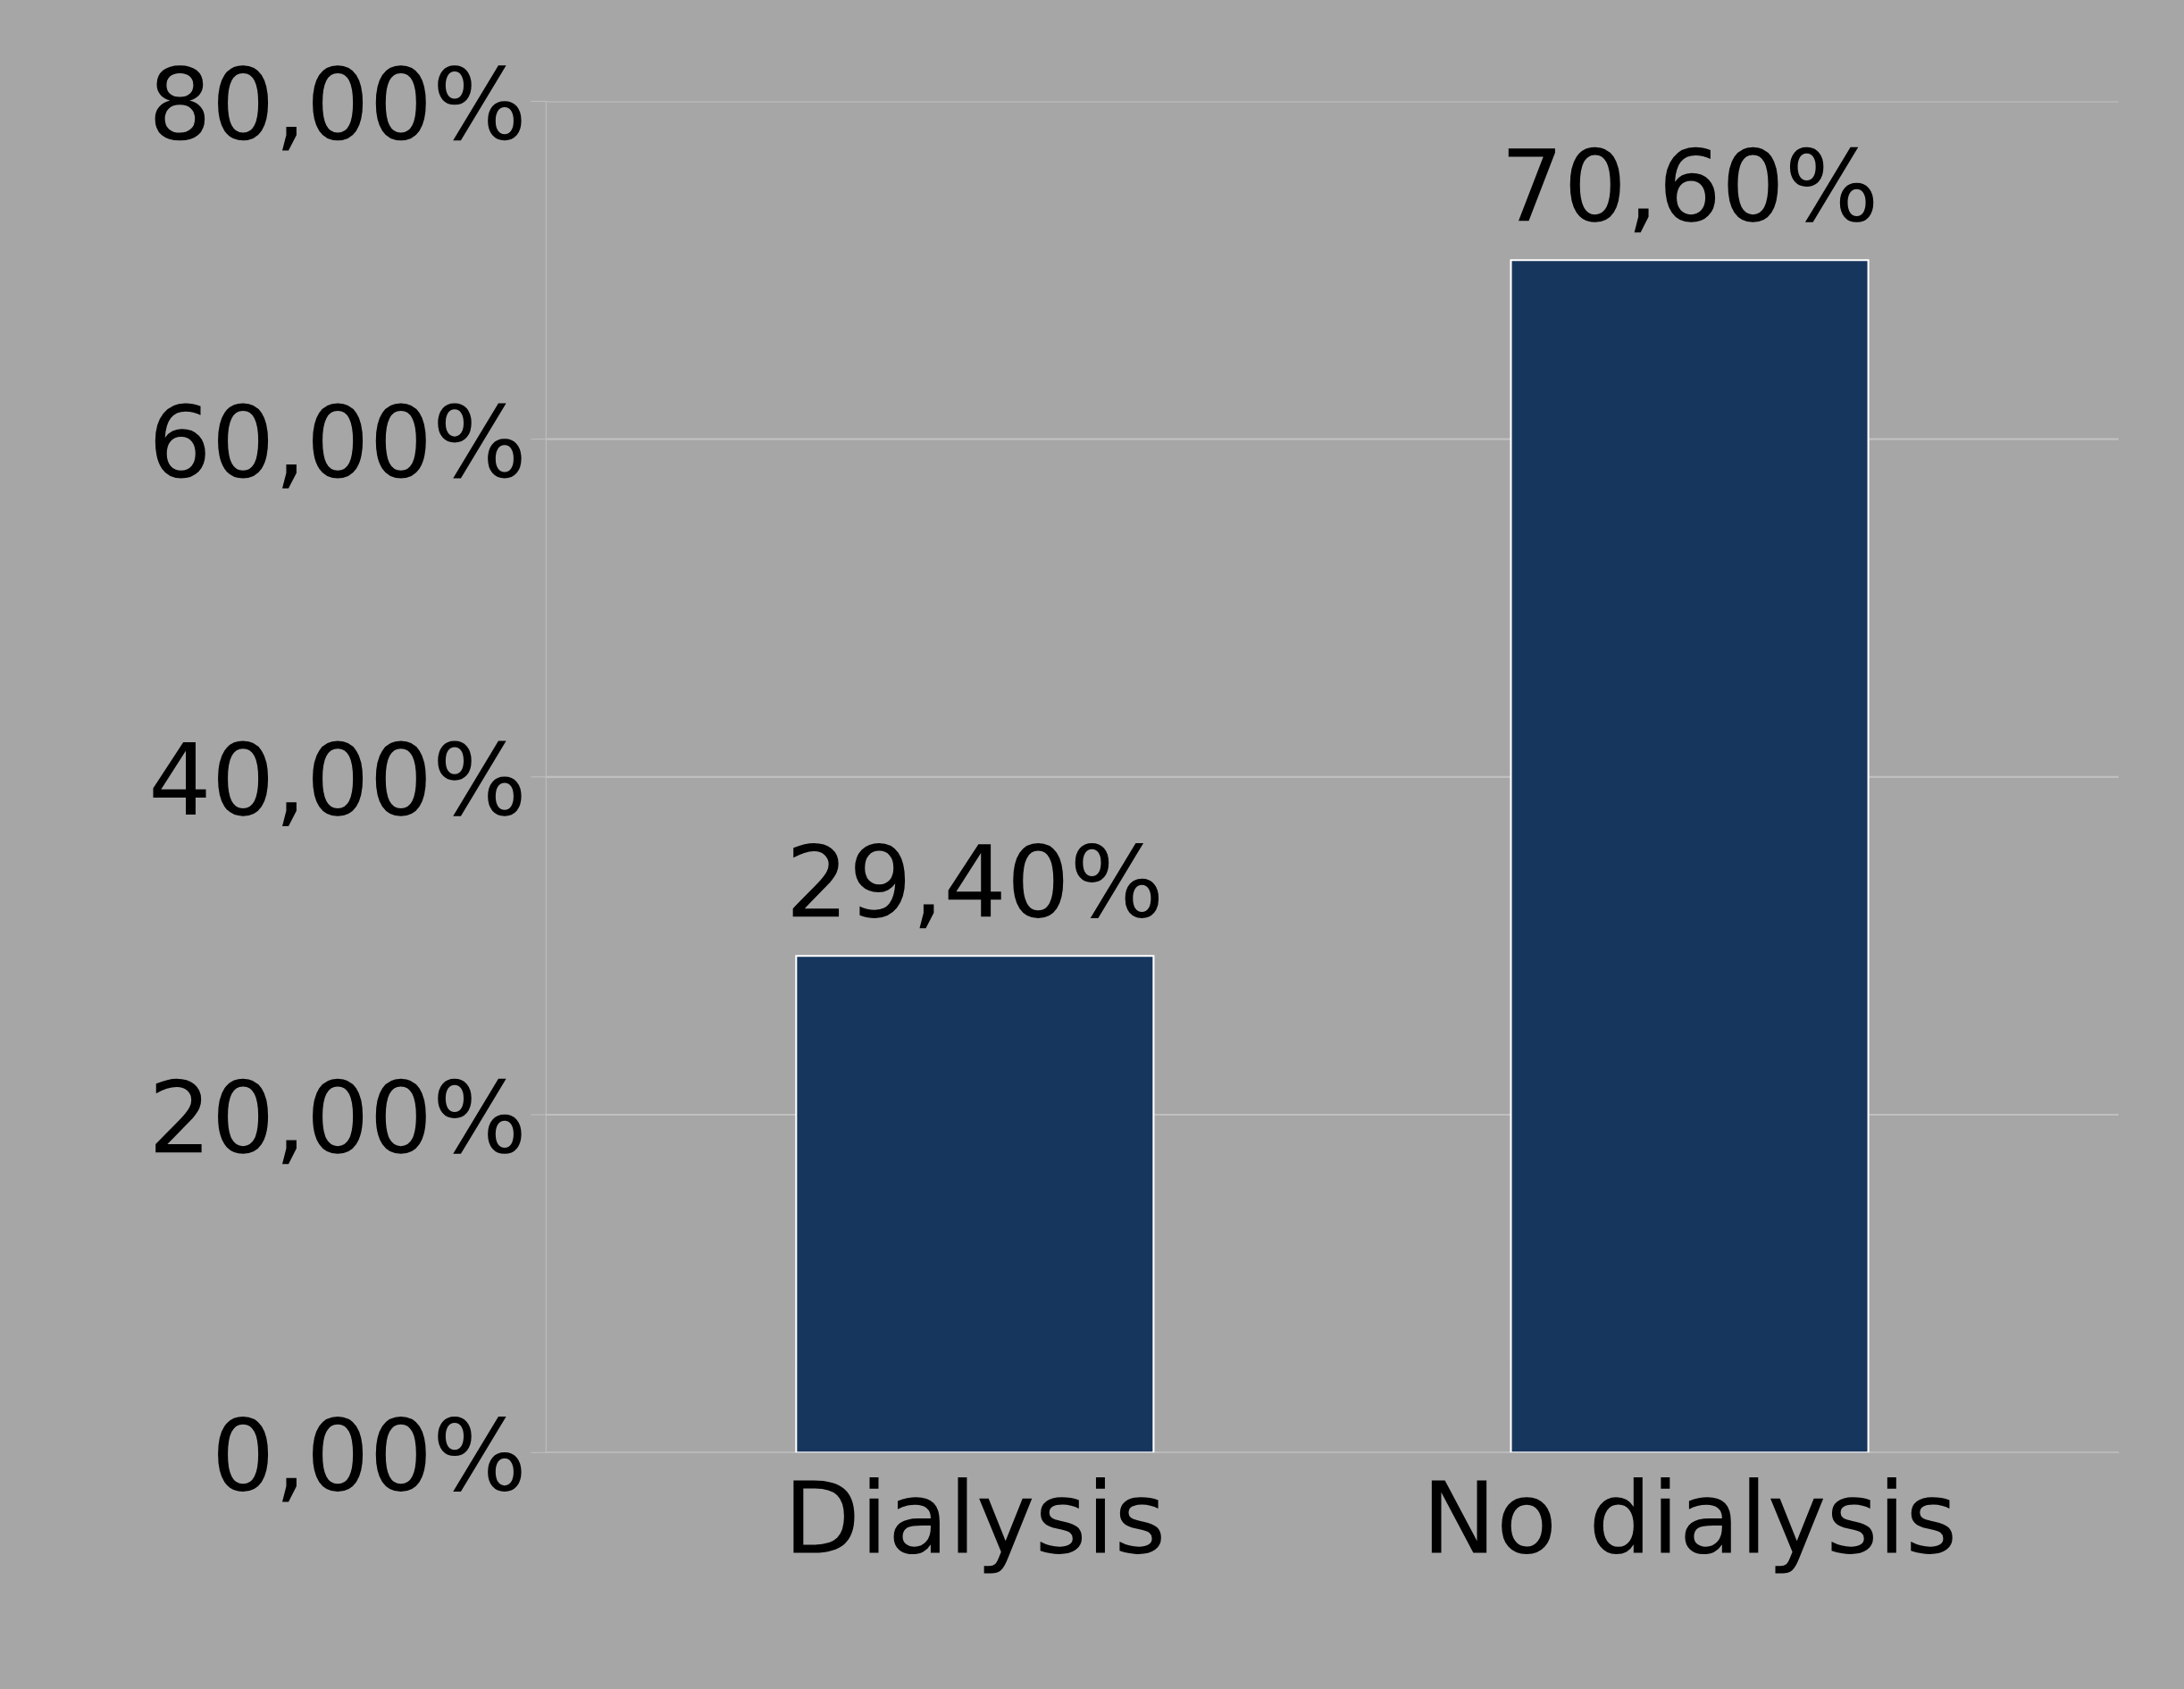 This screenshot has height=1689, width=2184. I want to click on y-tick-label: 20,00%, so click(338, 1121).